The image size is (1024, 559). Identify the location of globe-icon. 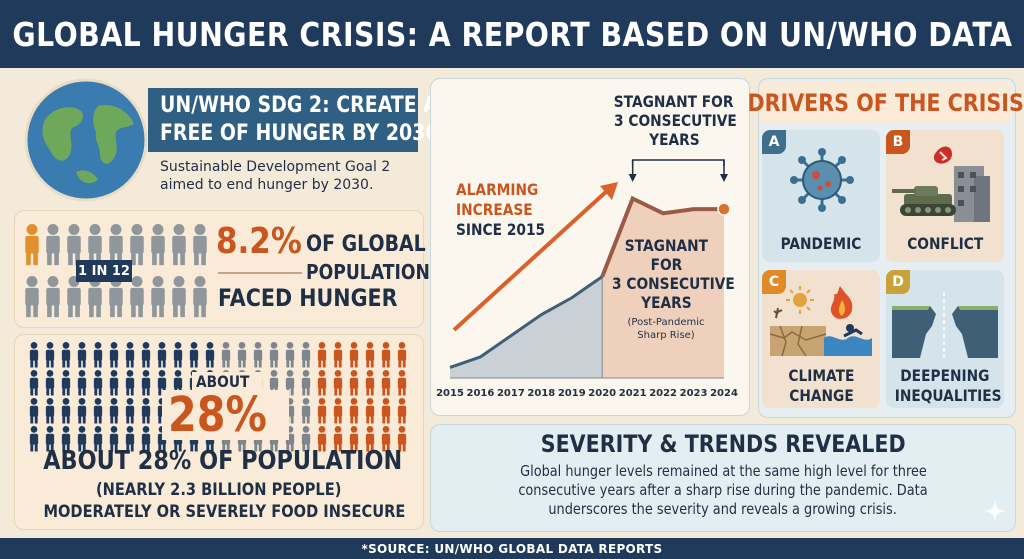
(86, 140).